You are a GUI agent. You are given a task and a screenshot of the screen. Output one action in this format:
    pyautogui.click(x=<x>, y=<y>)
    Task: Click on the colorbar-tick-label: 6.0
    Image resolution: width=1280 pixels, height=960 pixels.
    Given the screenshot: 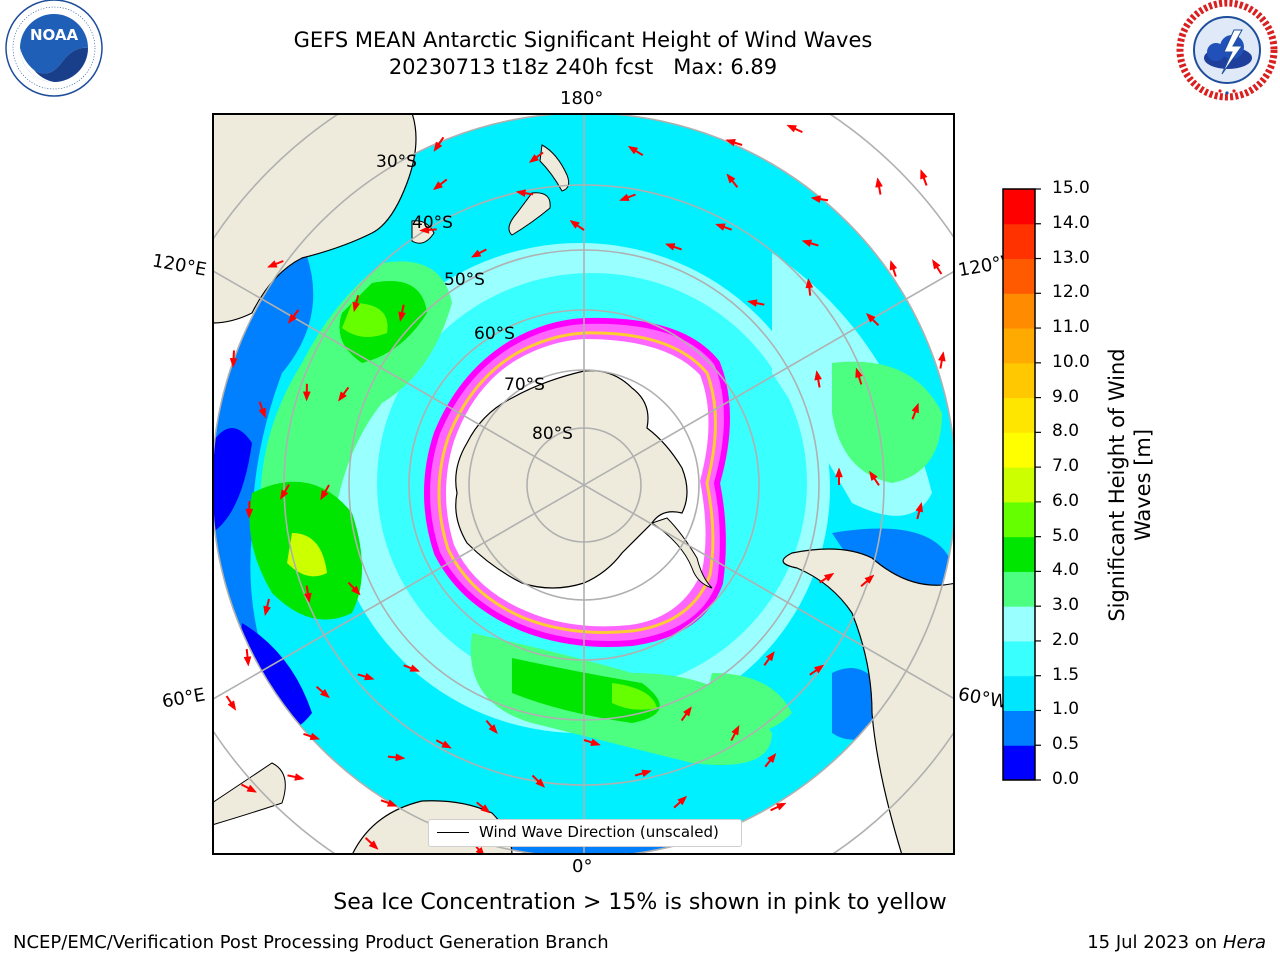 What is the action you would take?
    pyautogui.click(x=1066, y=500)
    